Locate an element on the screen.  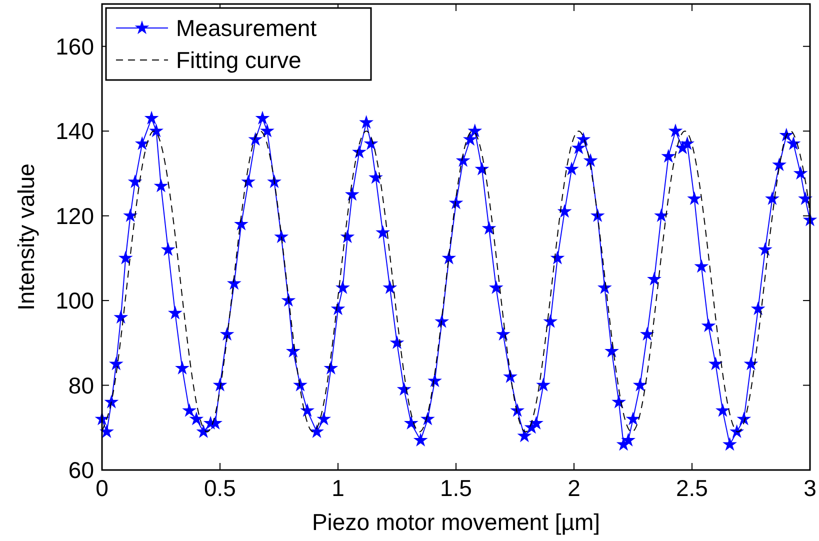
x-tick-label: 1.5 is located at coordinates (456, 488).